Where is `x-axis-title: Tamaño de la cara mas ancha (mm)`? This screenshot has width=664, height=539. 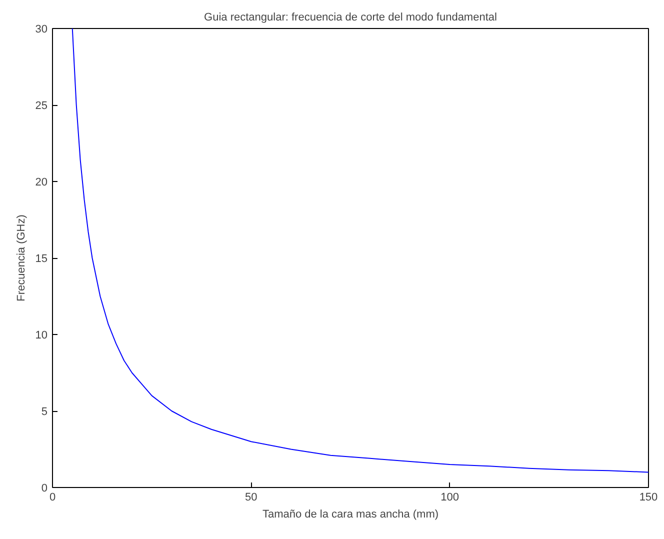
x-axis-title: Tamaño de la cara mas ancha (mm) is located at coordinates (350, 514).